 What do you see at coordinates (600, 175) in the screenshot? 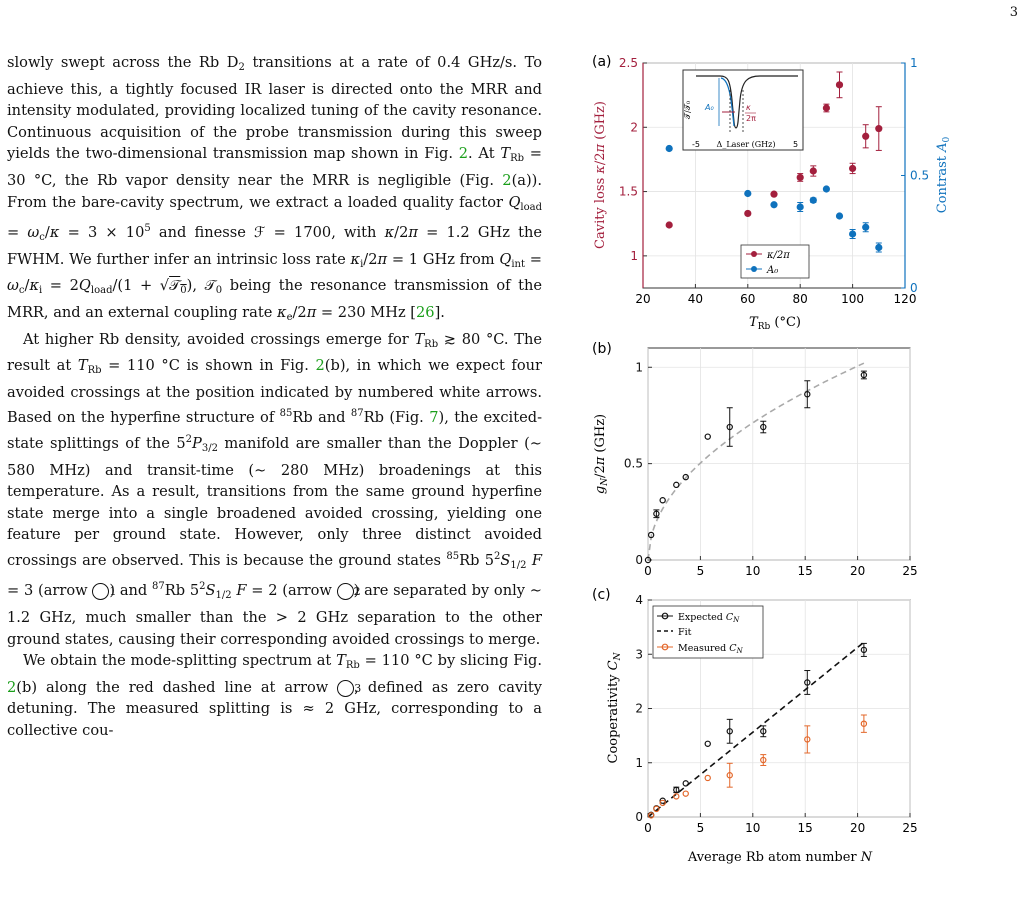
I see `panel-a-ylabel-left: Cavity loss κ/2π (GHz)` at bounding box center [600, 175].